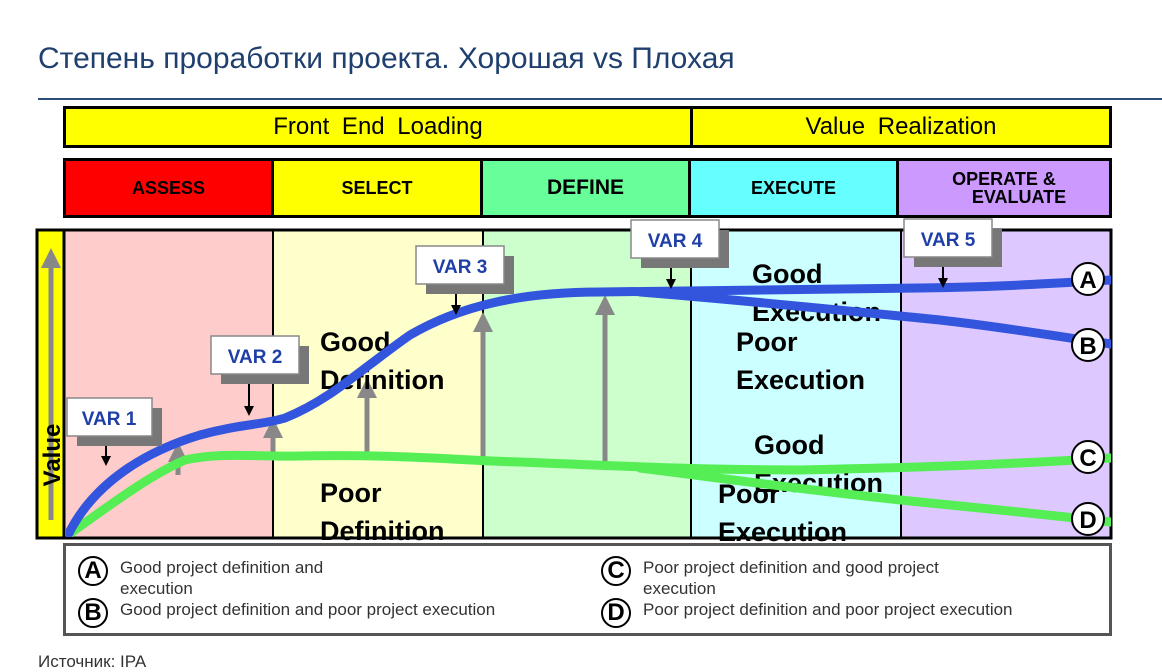 The image size is (1162, 672). What do you see at coordinates (464, 280) in the screenshot?
I see `var-3-callout: VAR 3` at bounding box center [464, 280].